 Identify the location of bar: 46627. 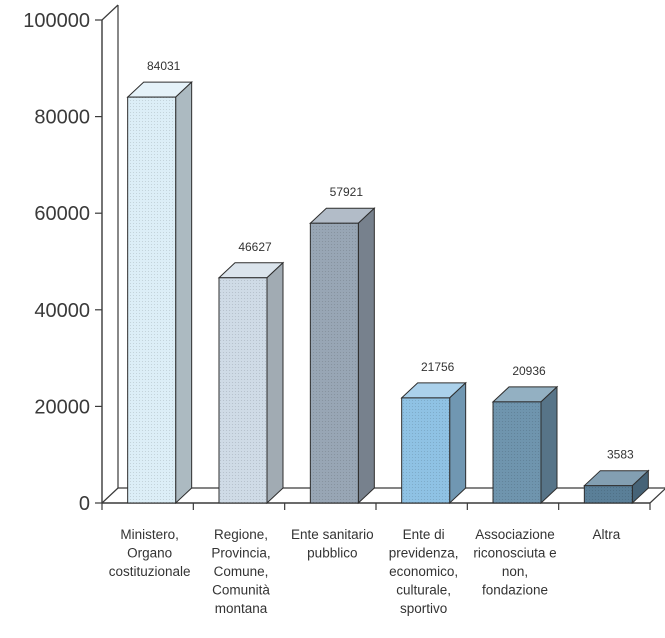
(251, 372).